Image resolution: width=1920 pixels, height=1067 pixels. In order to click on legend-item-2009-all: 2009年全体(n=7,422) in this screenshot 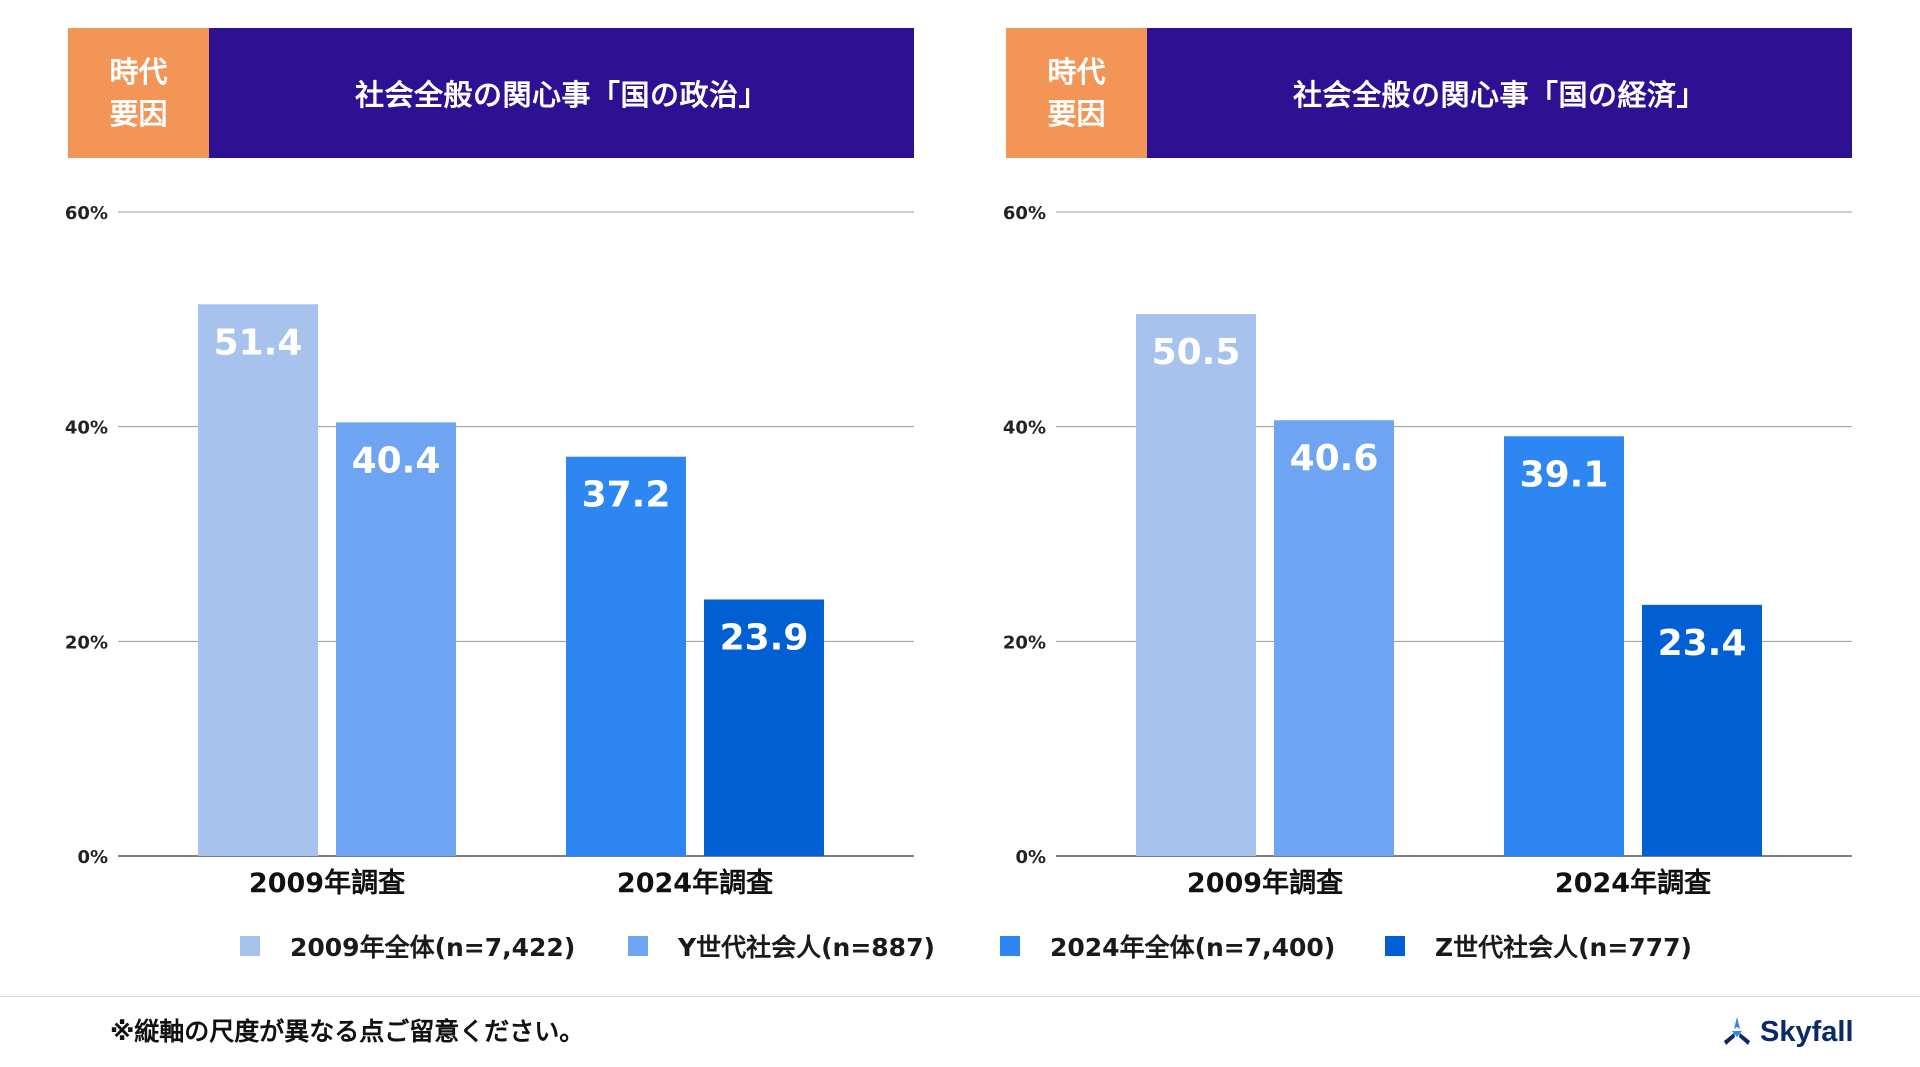, I will do `click(407, 946)`.